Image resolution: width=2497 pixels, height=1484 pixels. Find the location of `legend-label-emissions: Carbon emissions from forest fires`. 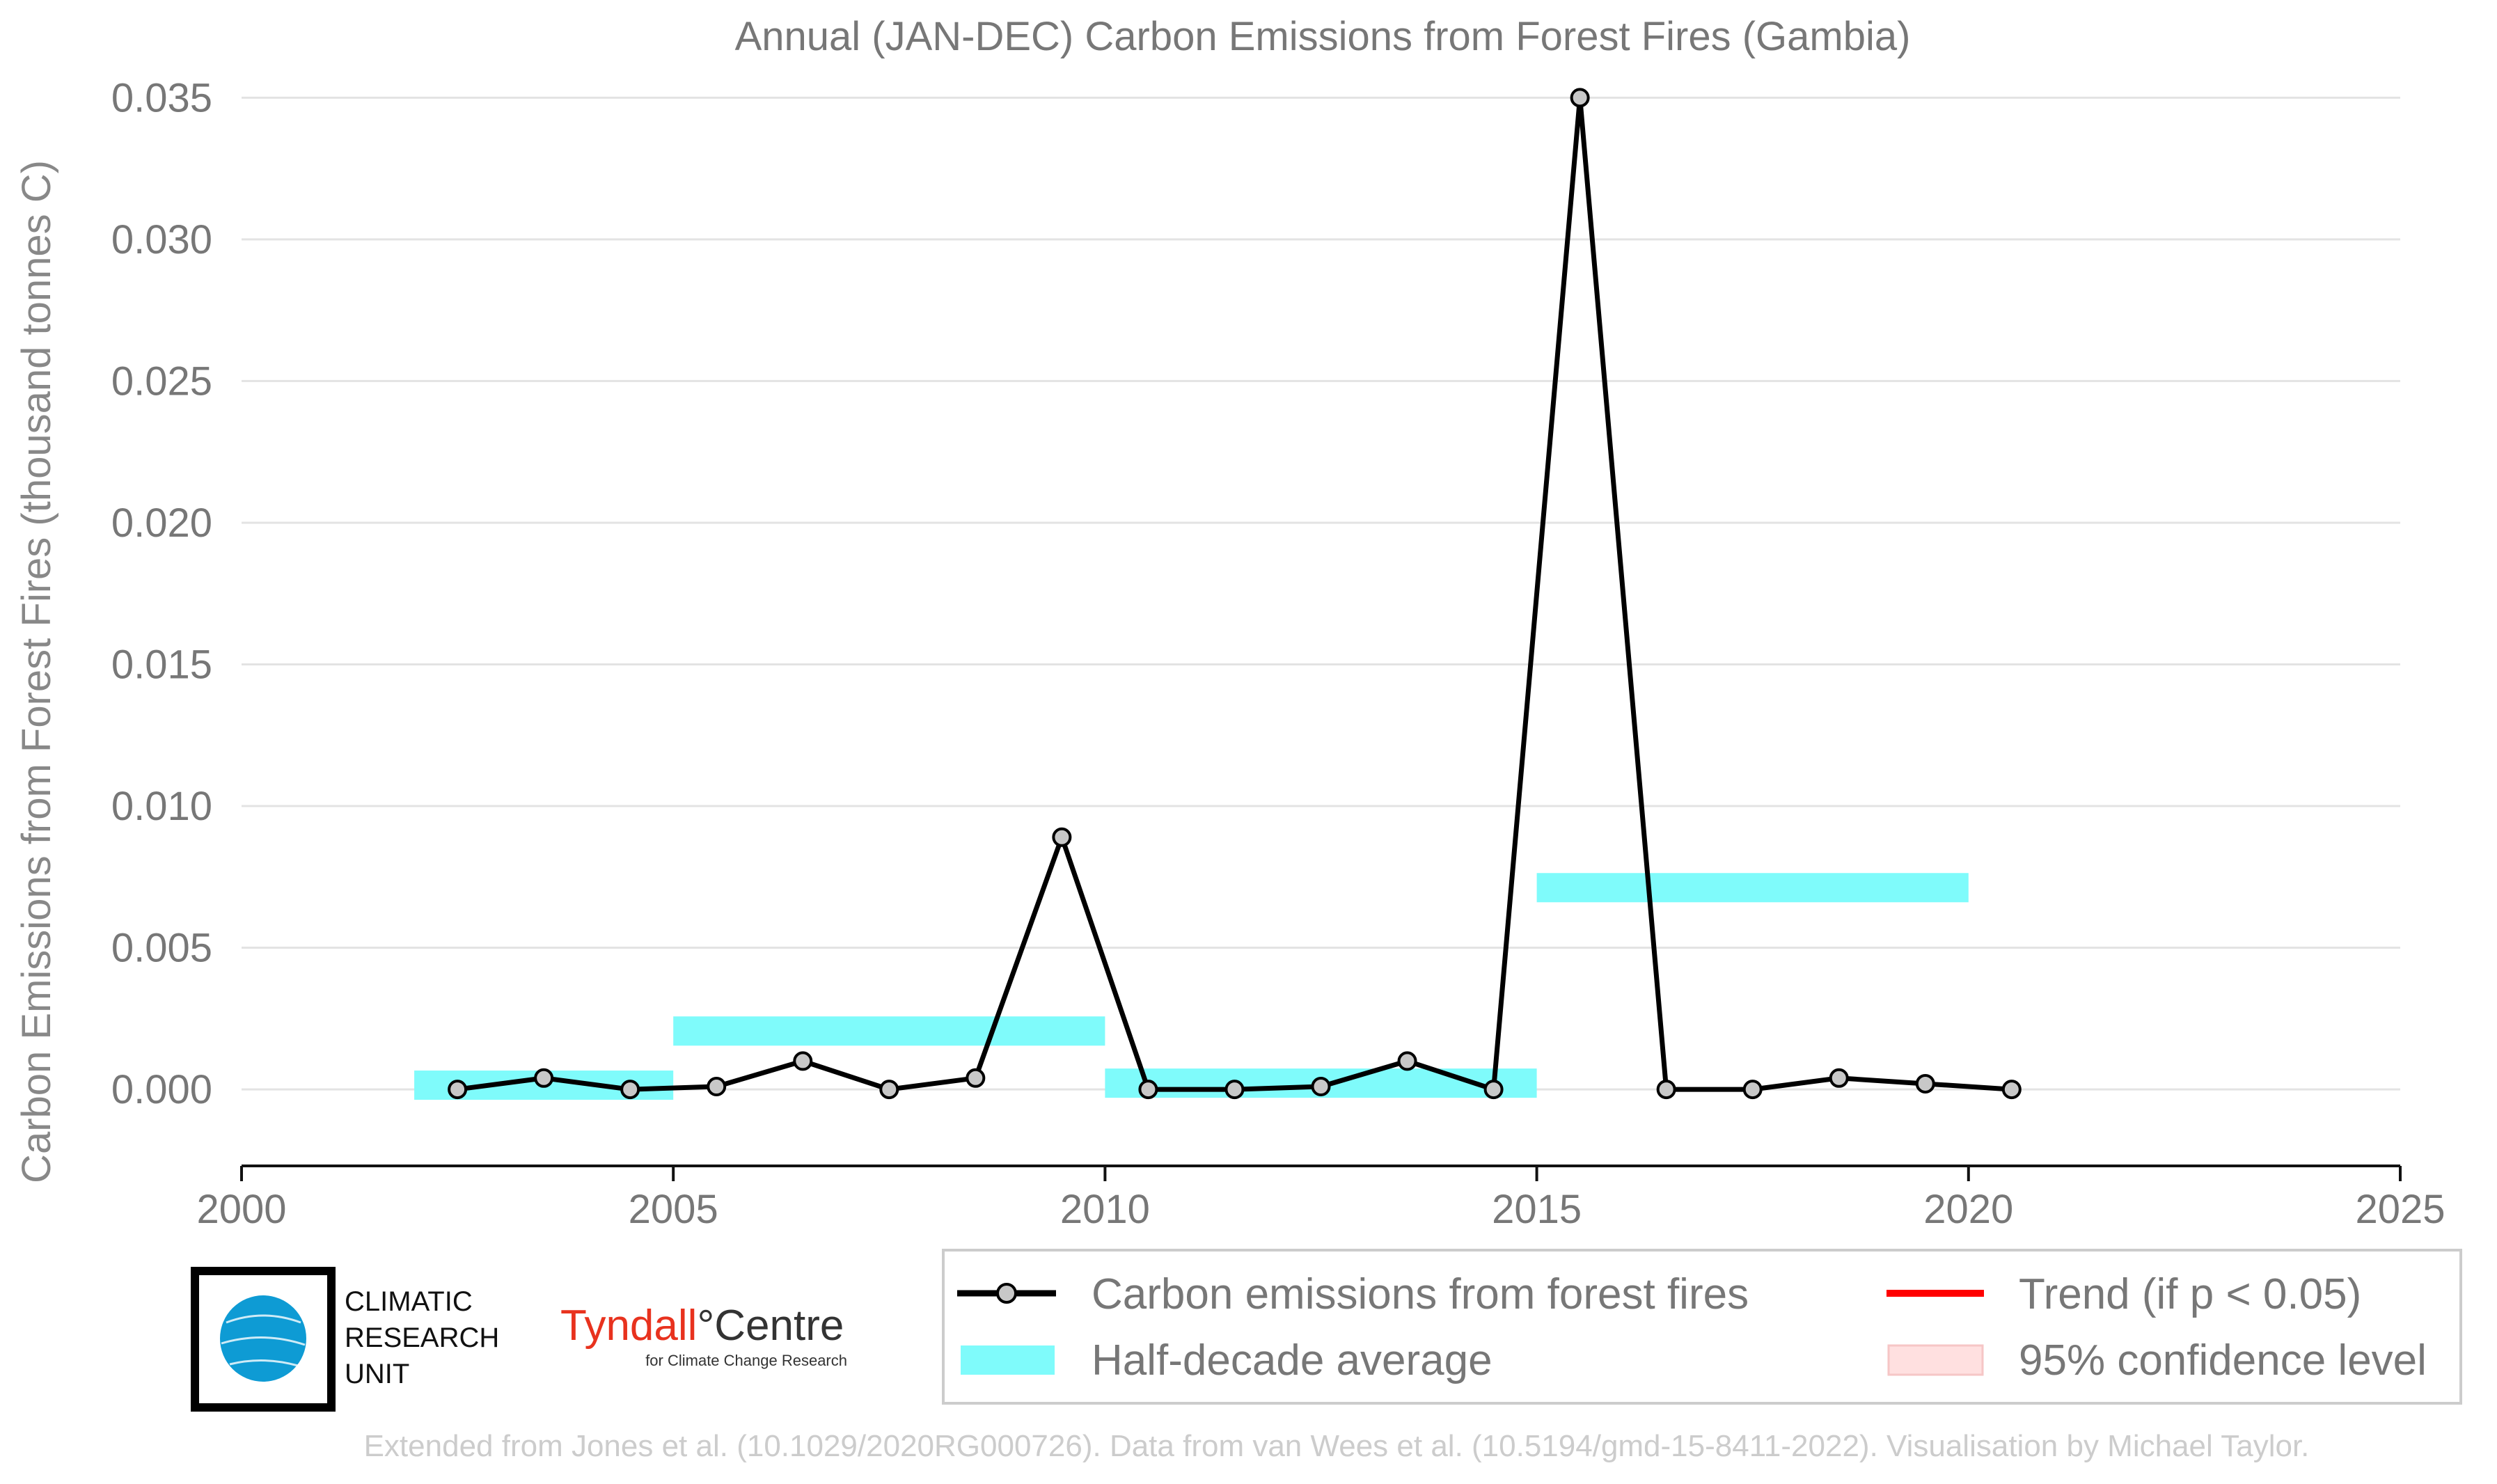

legend-label-emissions: Carbon emissions from forest fires is located at coordinates (1420, 1294).